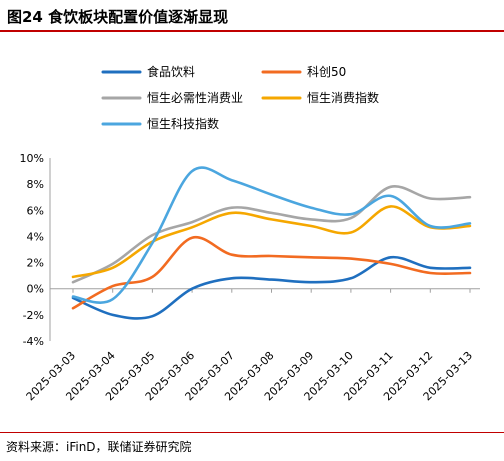 This screenshot has width=504, height=461. Describe the element at coordinates (171, 71) in the screenshot. I see `legend-label-1: 食品饮料` at that location.